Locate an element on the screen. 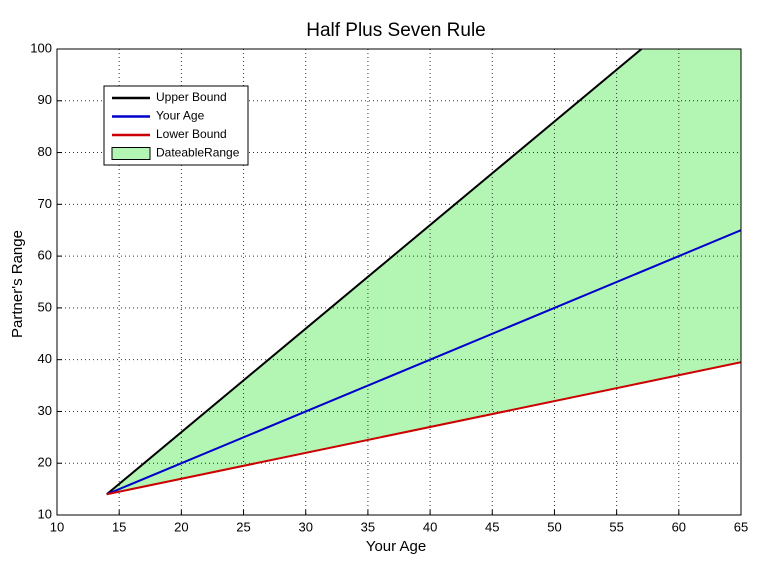 The width and height of the screenshot is (765, 574). legend-label: Upper Bound is located at coordinates (191, 97).